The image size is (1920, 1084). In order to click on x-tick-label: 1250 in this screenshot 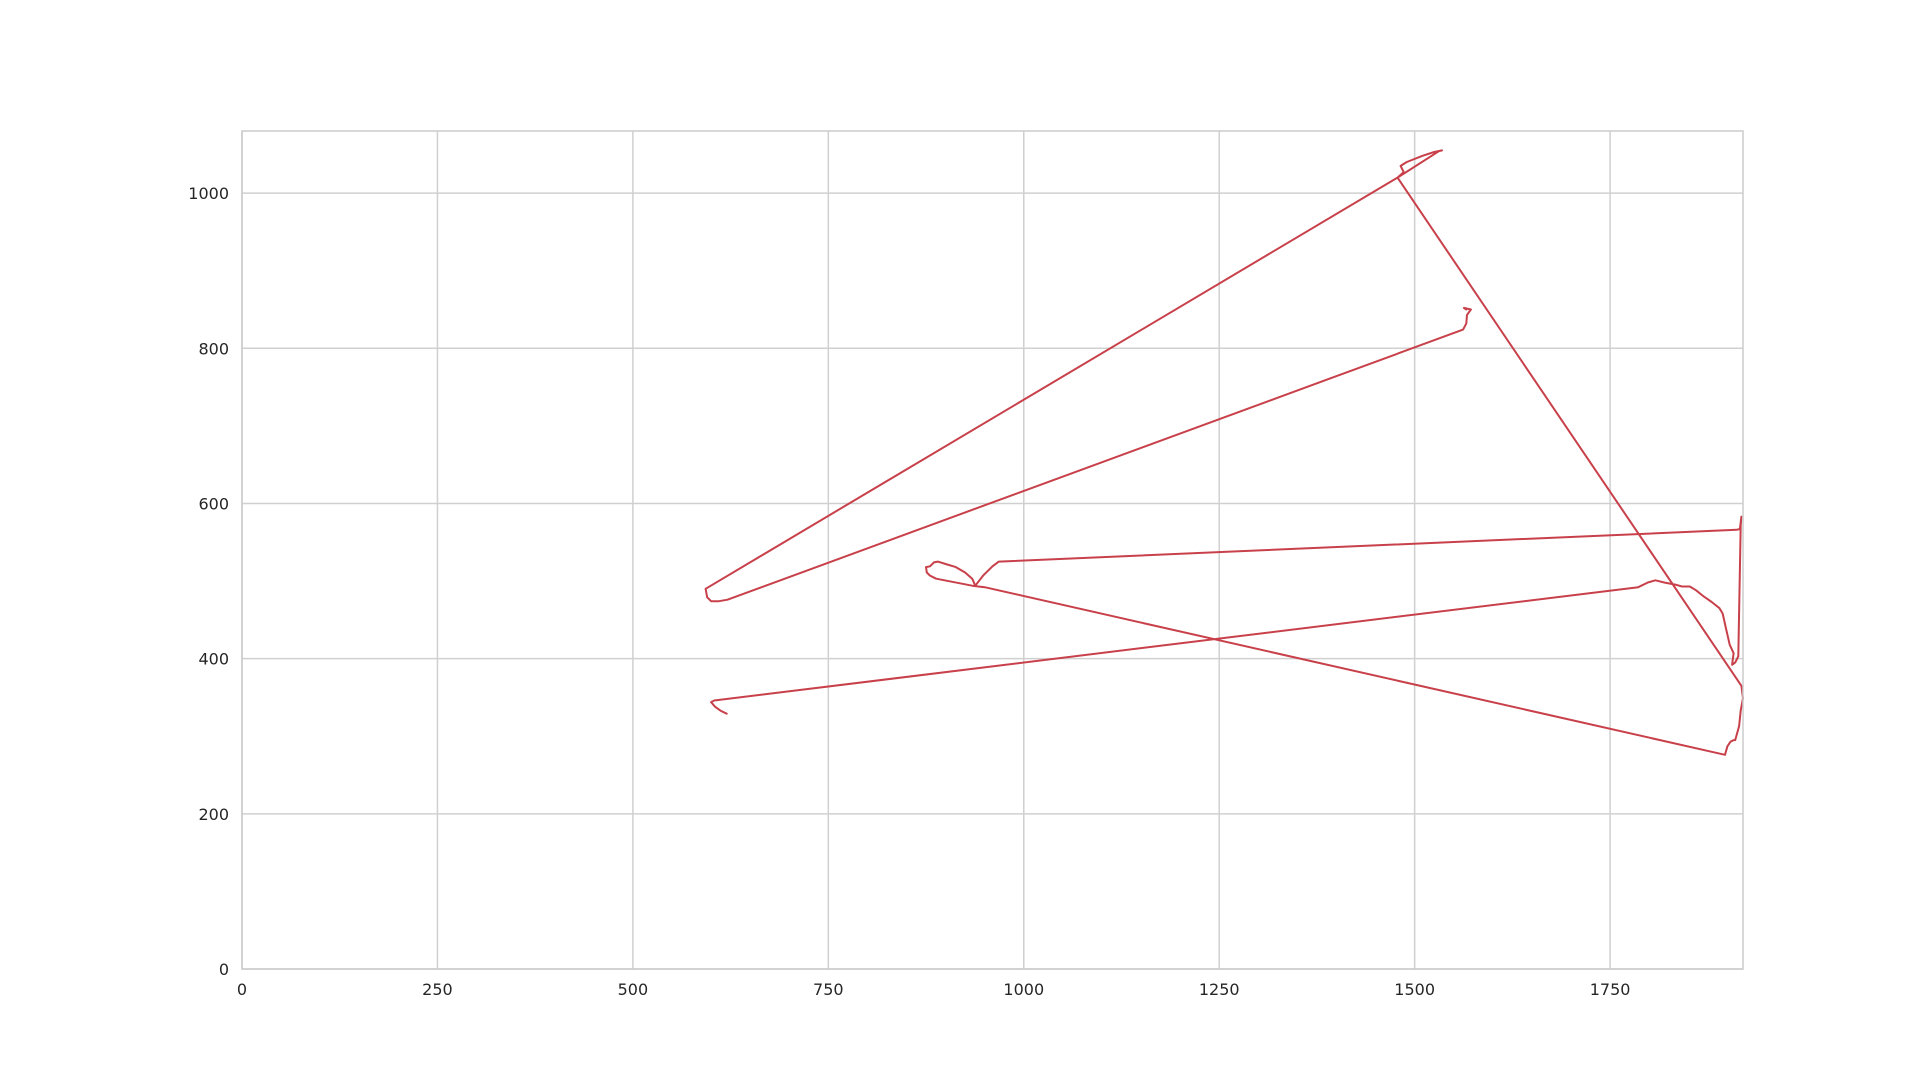, I will do `click(1219, 989)`.